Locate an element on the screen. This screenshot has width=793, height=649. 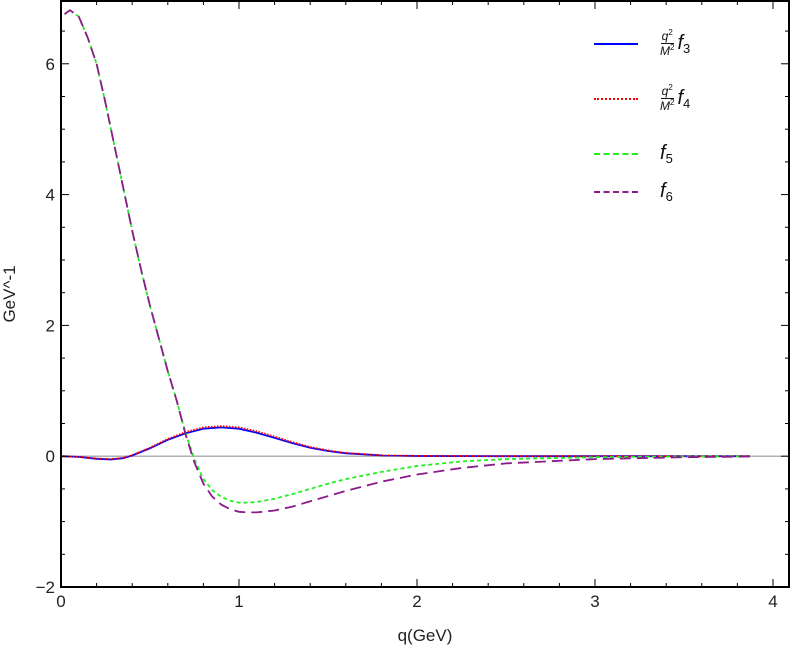
x-tick-label: 4 is located at coordinates (772, 601).